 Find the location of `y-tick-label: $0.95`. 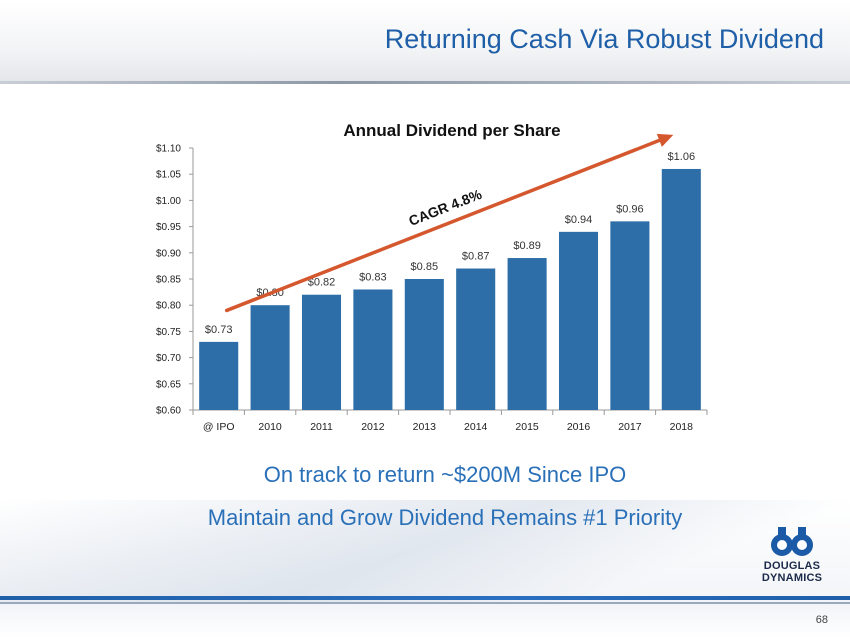

y-tick-label: $0.95 is located at coordinates (168, 227).